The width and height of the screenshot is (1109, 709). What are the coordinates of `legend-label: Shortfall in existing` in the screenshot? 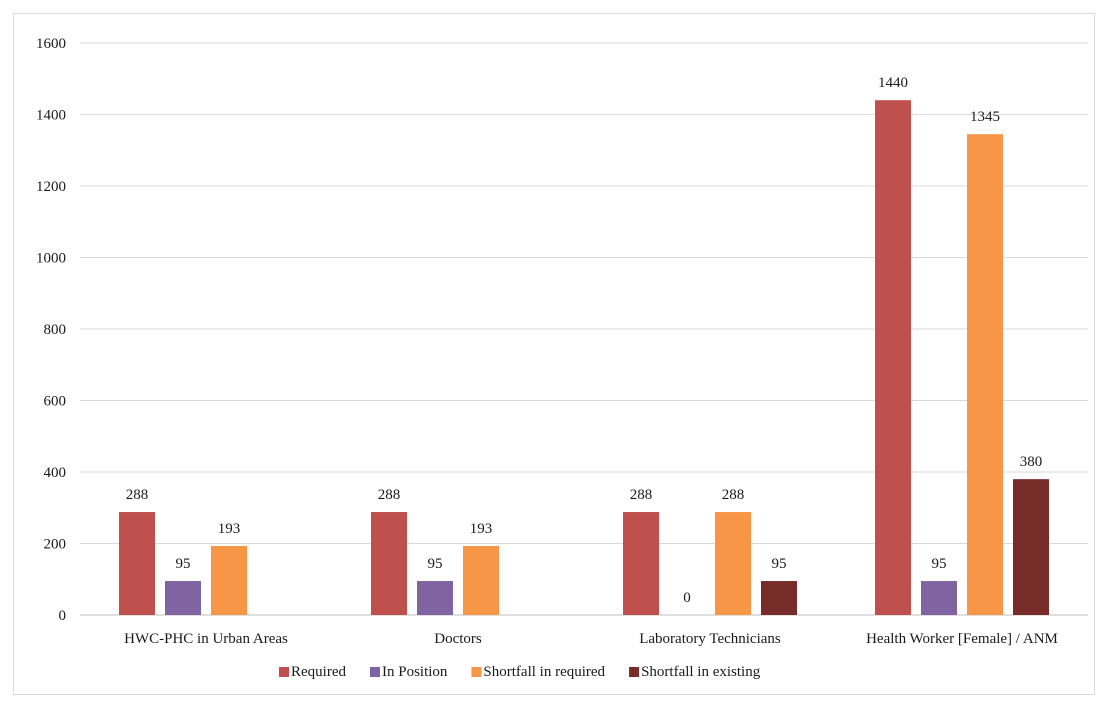 It's located at (701, 672).